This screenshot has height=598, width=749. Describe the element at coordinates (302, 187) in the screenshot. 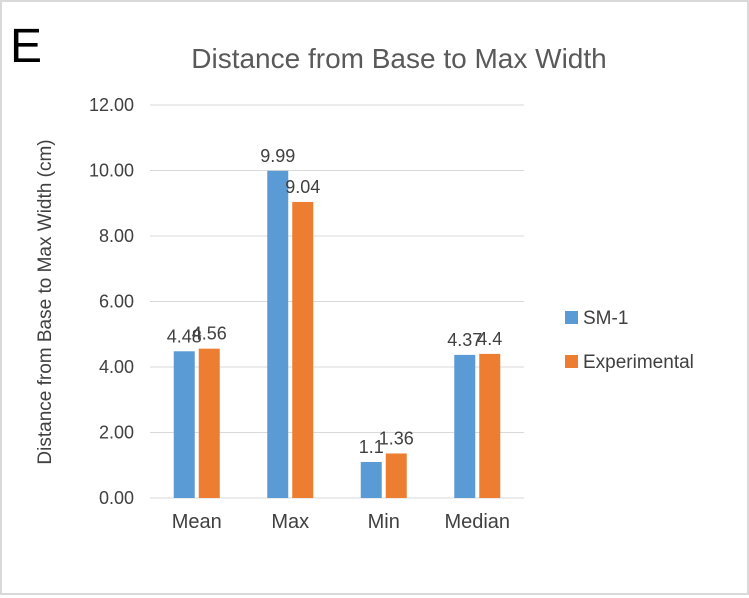

I see `data-label: 9.04` at that location.